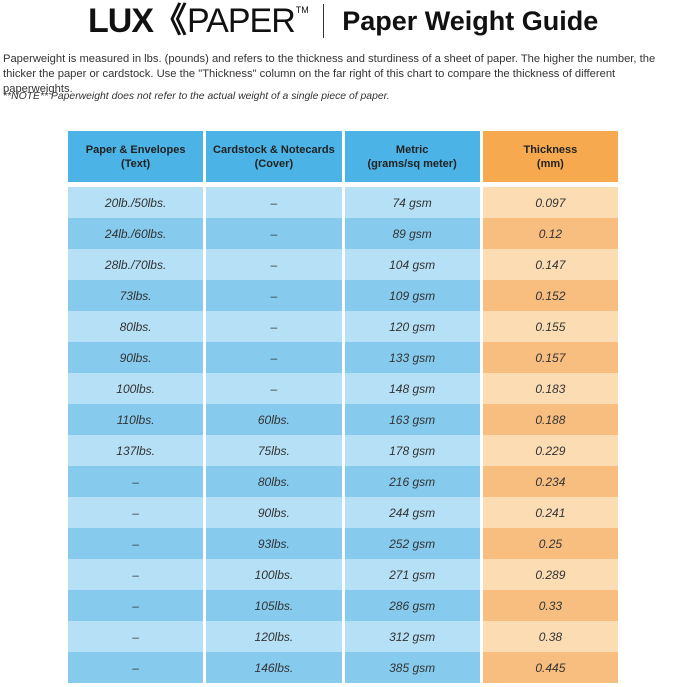  I want to click on cell-metric: 133 gsm, so click(412, 357).